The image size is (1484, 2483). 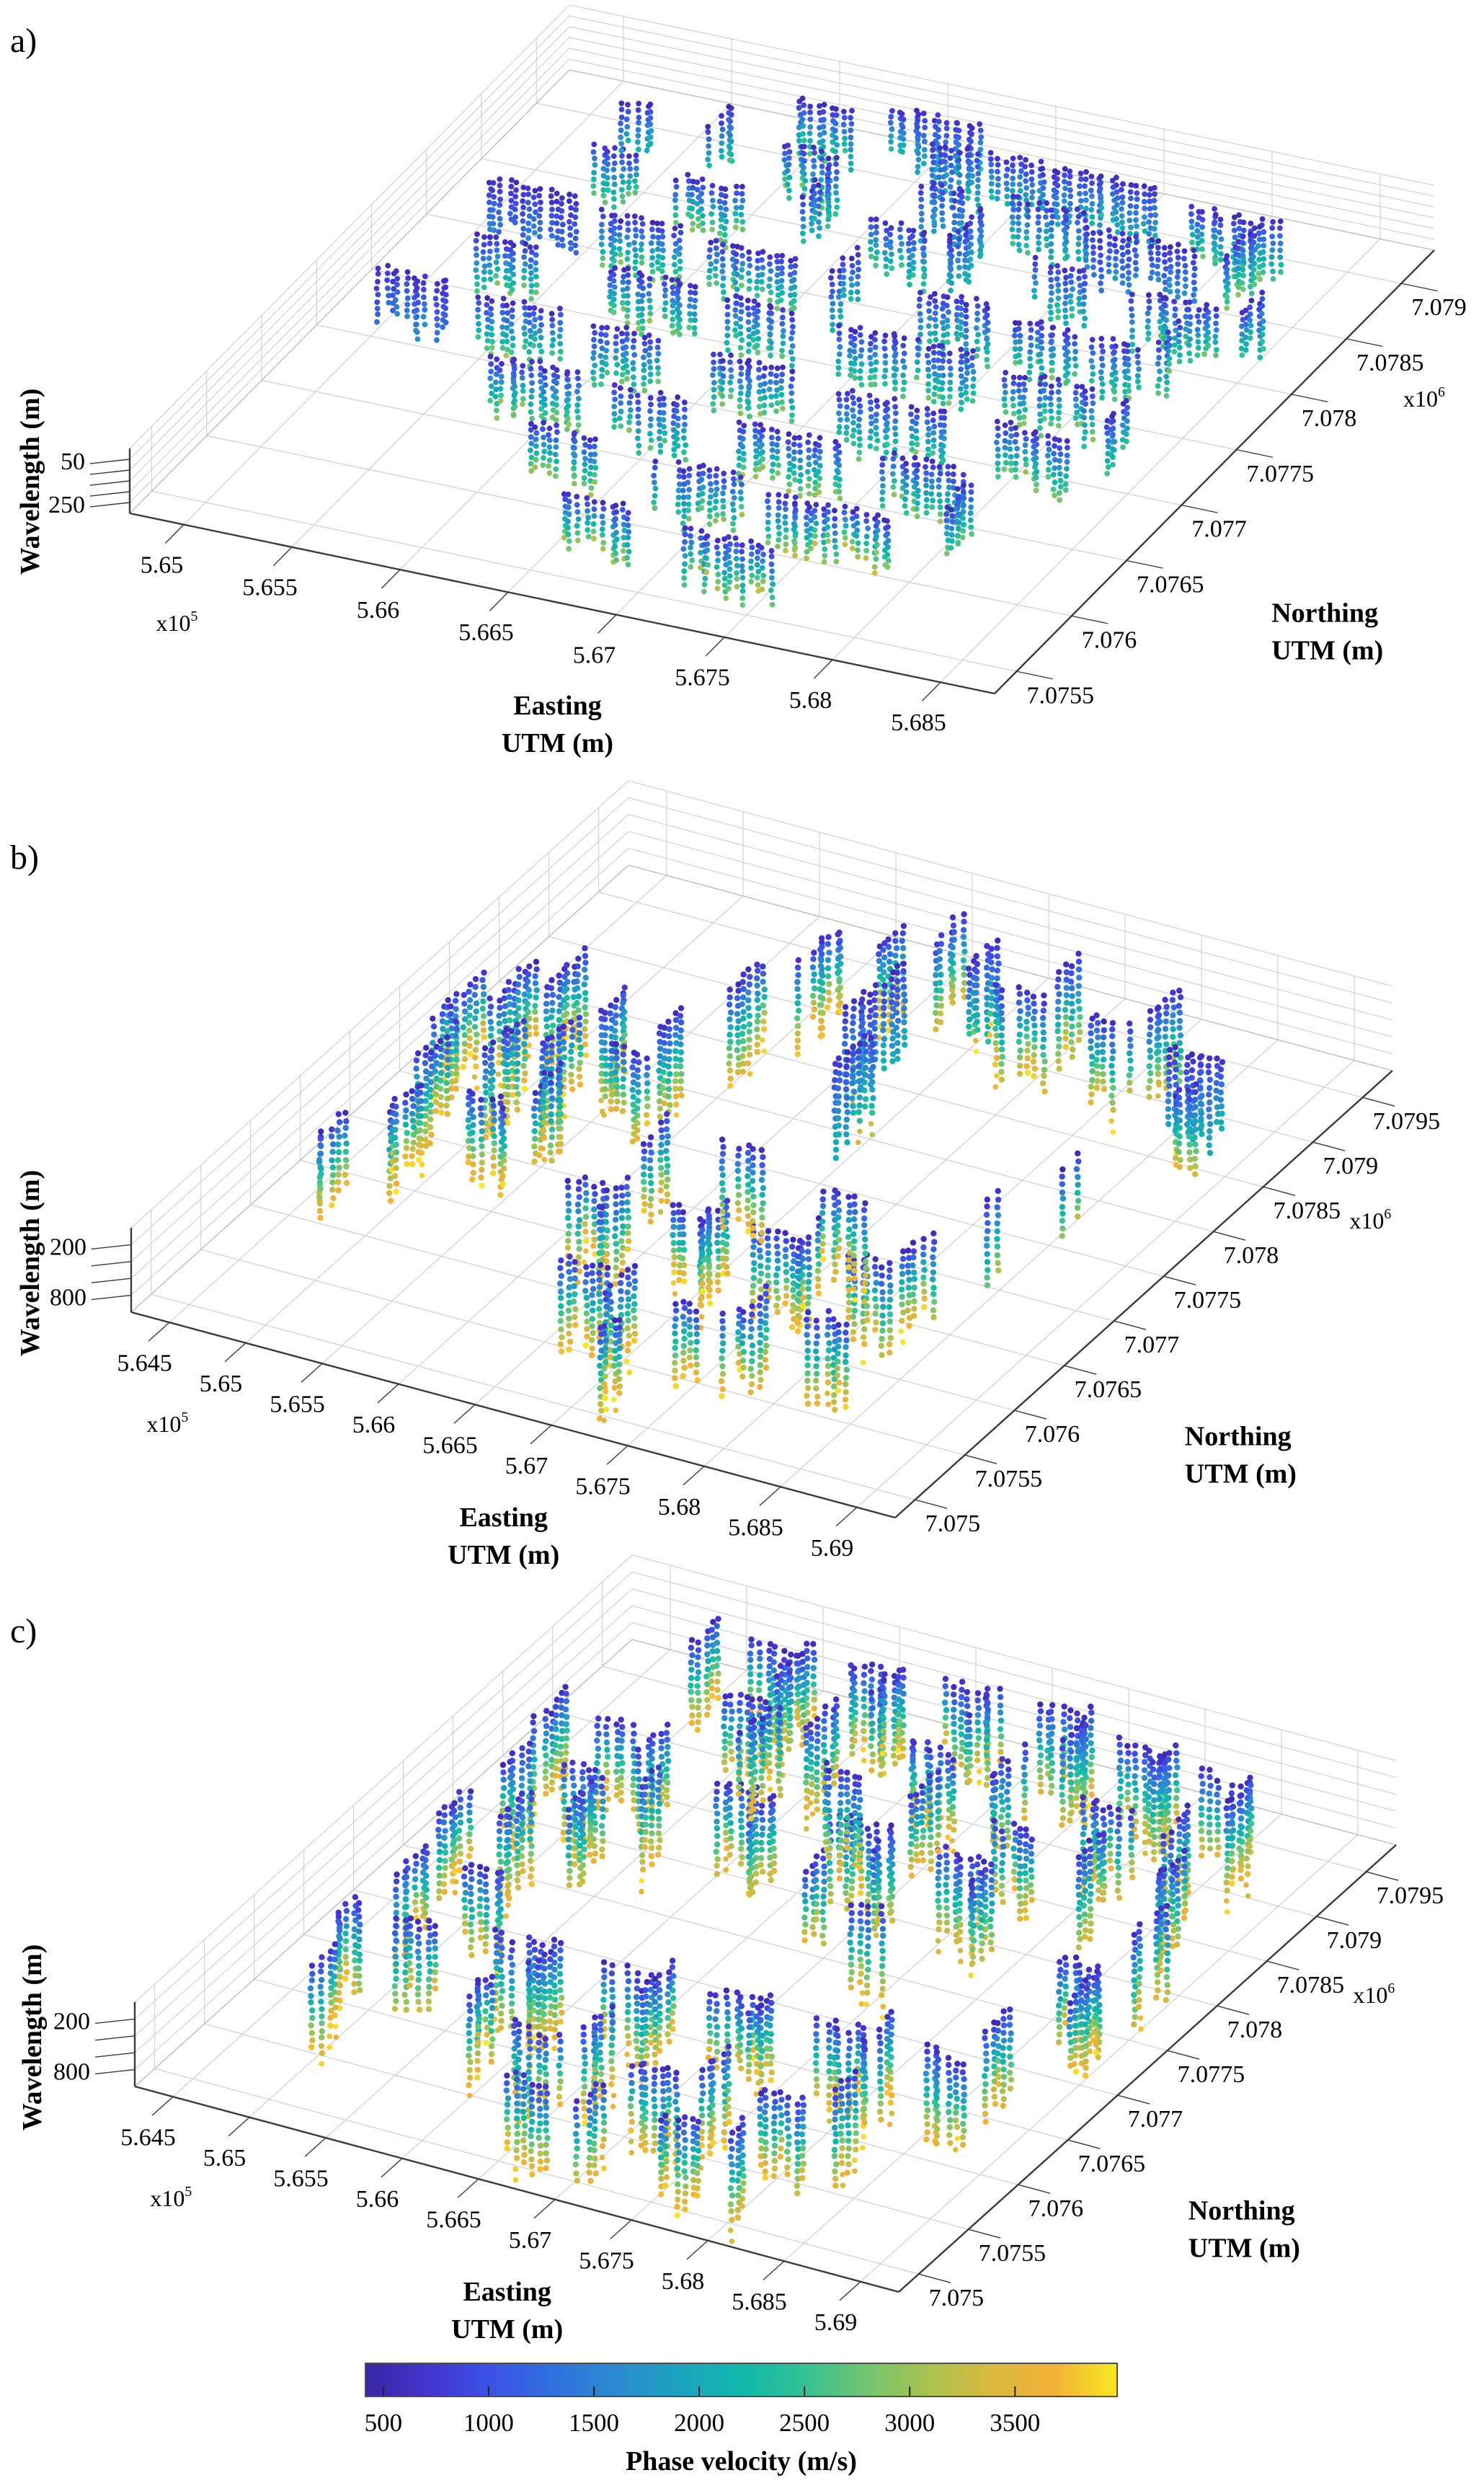 What do you see at coordinates (1015, 2423) in the screenshot?
I see `colorbar-tick-label: 3500` at bounding box center [1015, 2423].